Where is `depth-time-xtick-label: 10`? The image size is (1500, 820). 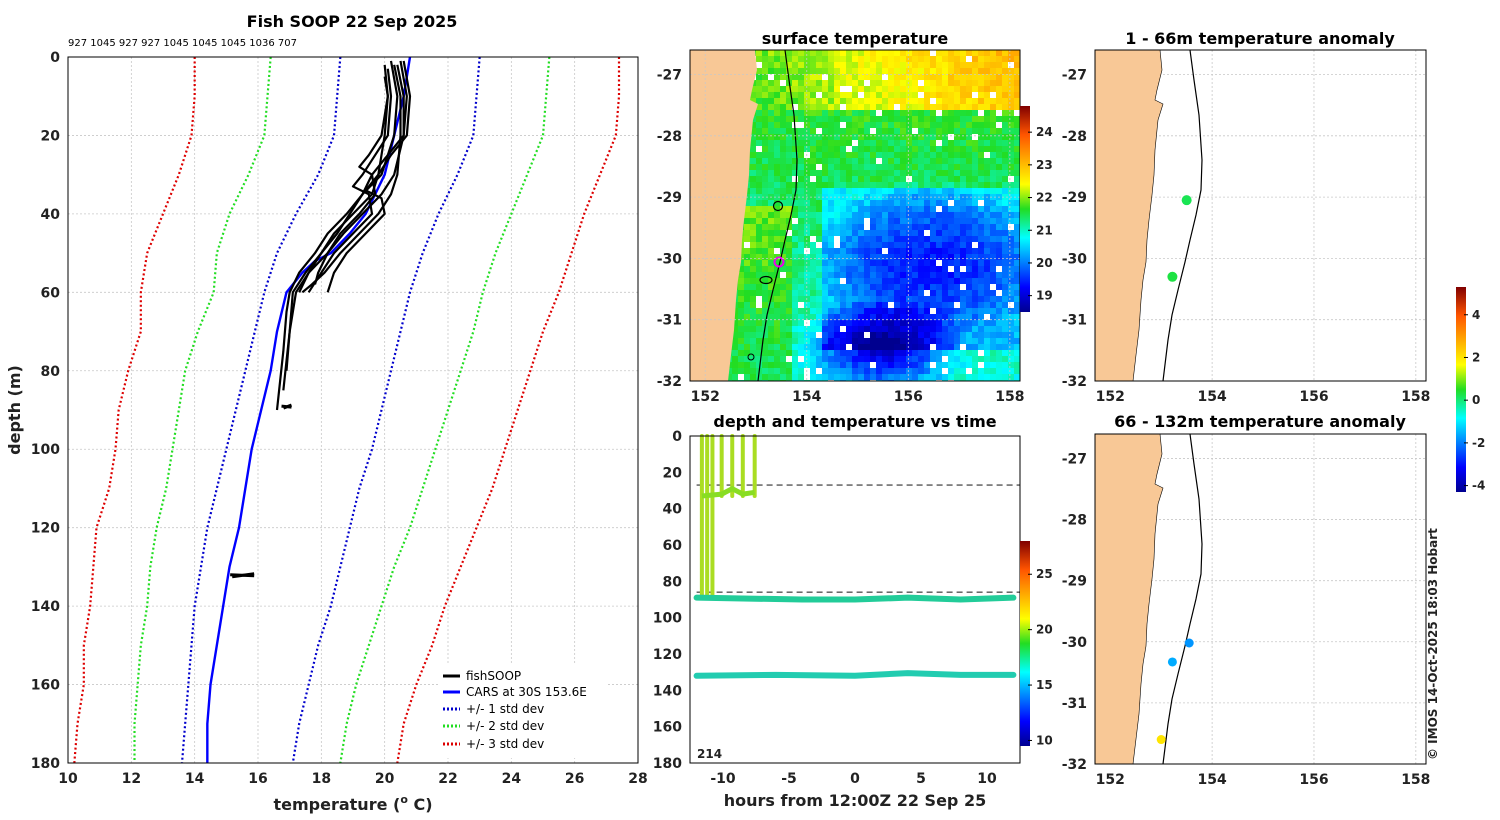
depth-time-xtick-label: 10 is located at coordinates (987, 779).